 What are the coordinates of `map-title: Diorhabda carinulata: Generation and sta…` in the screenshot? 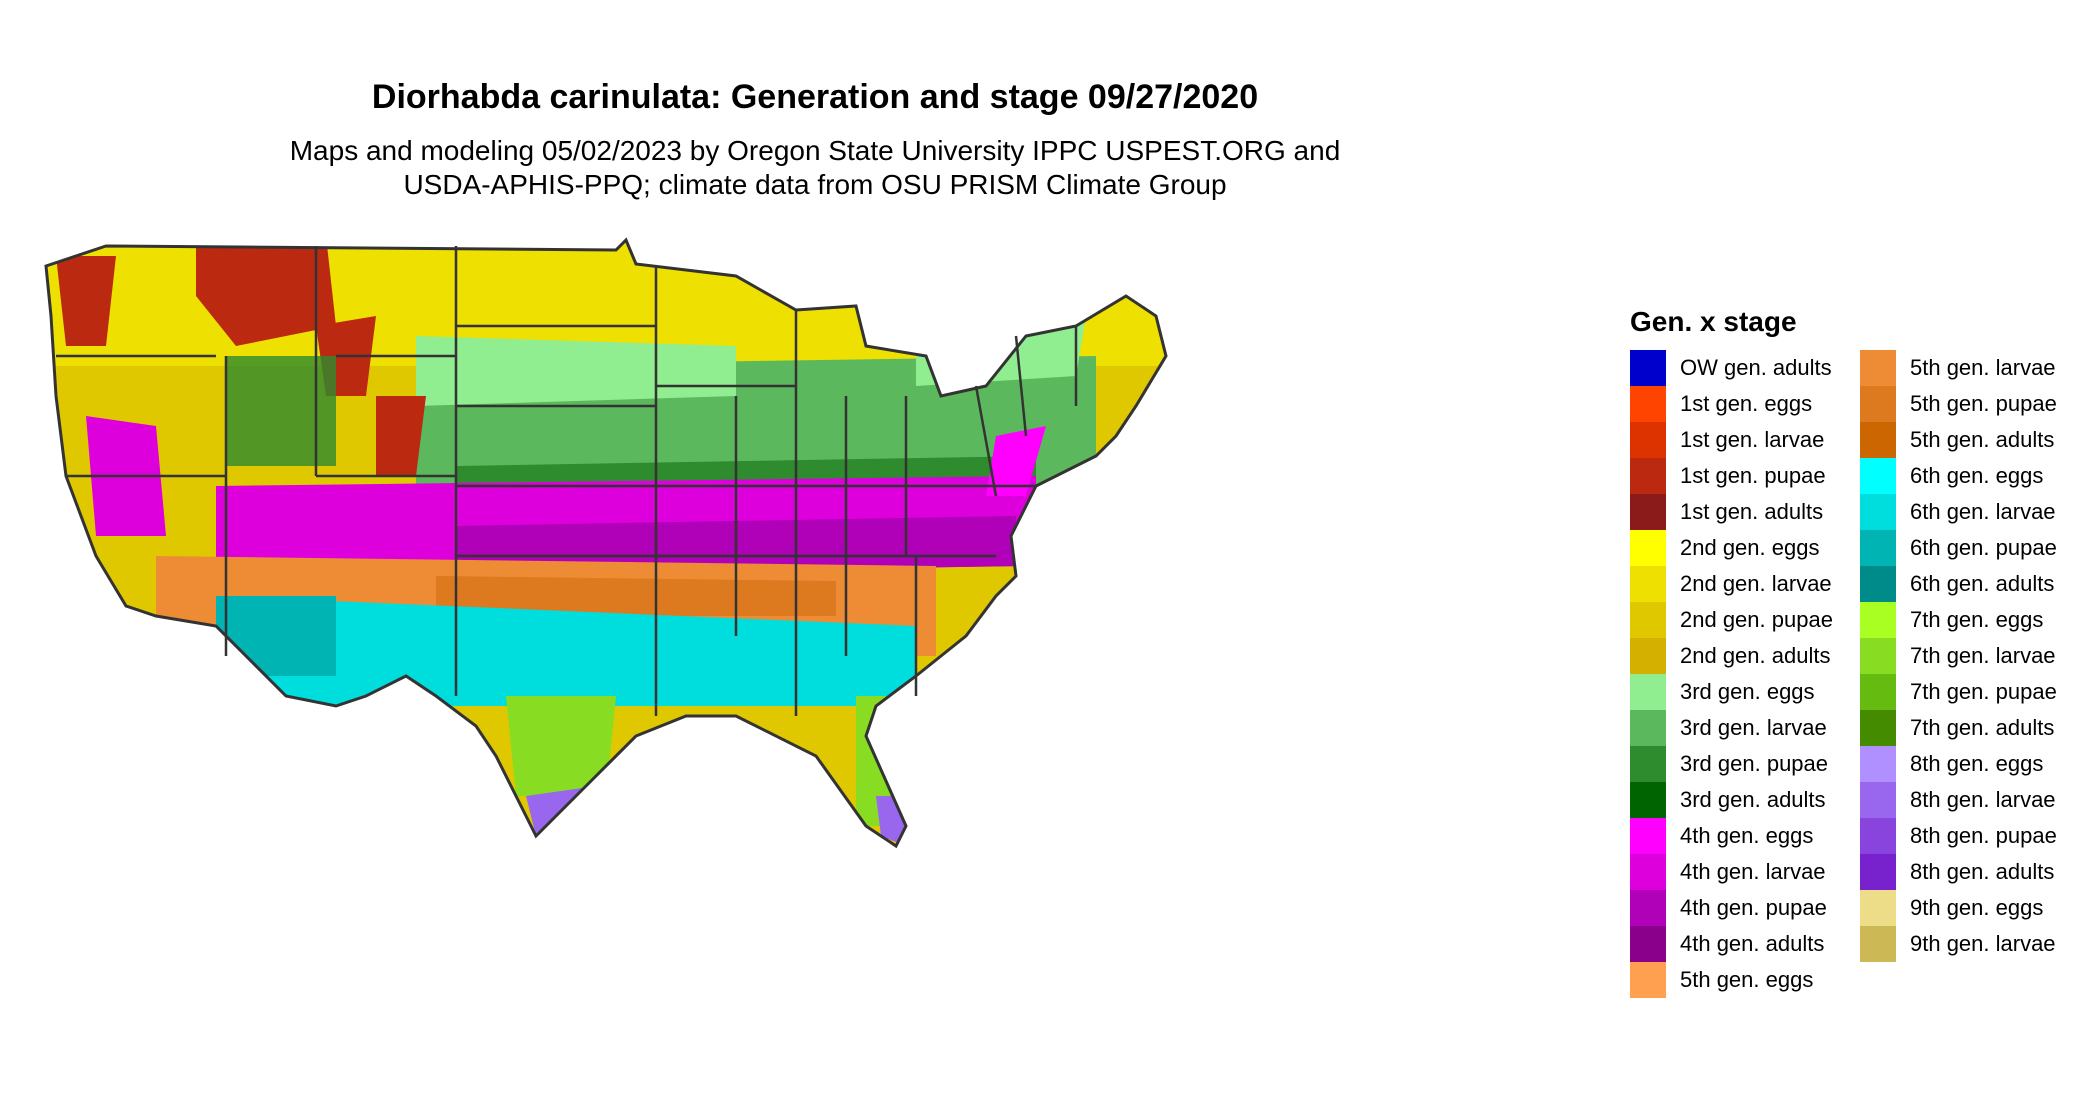 It's located at (815, 97).